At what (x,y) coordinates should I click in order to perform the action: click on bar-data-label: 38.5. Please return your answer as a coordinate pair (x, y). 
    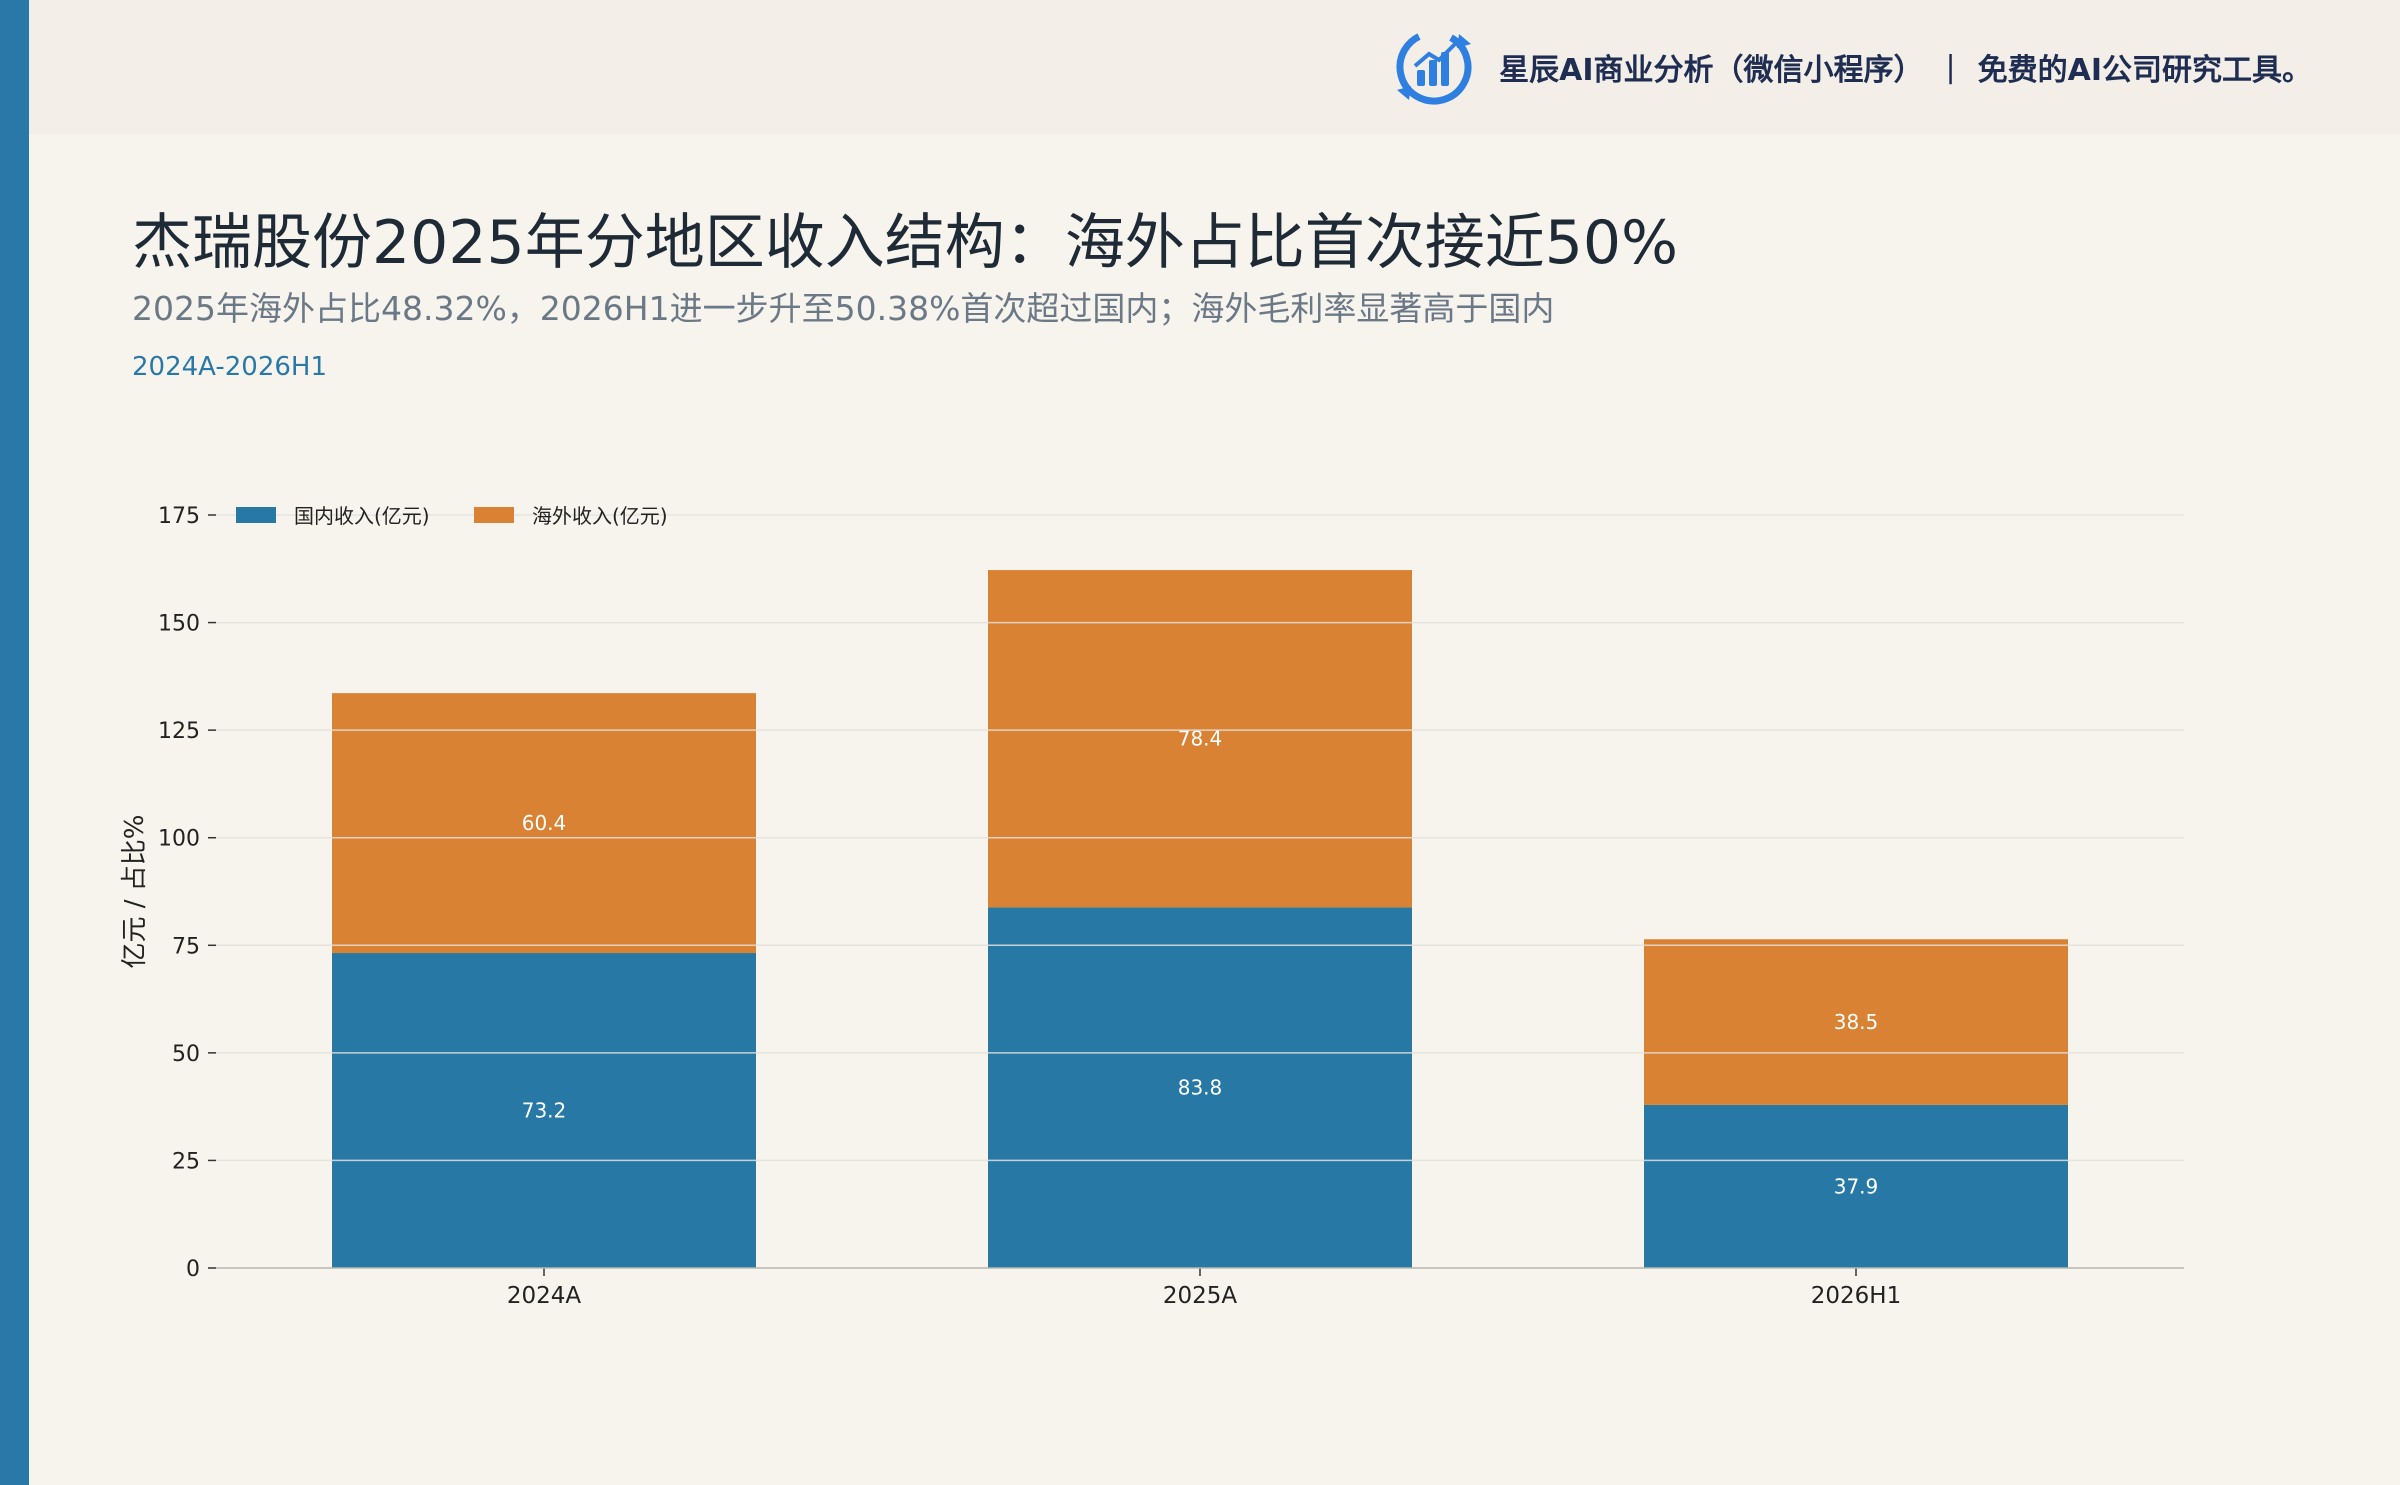
    Looking at the image, I should click on (1856, 1022).